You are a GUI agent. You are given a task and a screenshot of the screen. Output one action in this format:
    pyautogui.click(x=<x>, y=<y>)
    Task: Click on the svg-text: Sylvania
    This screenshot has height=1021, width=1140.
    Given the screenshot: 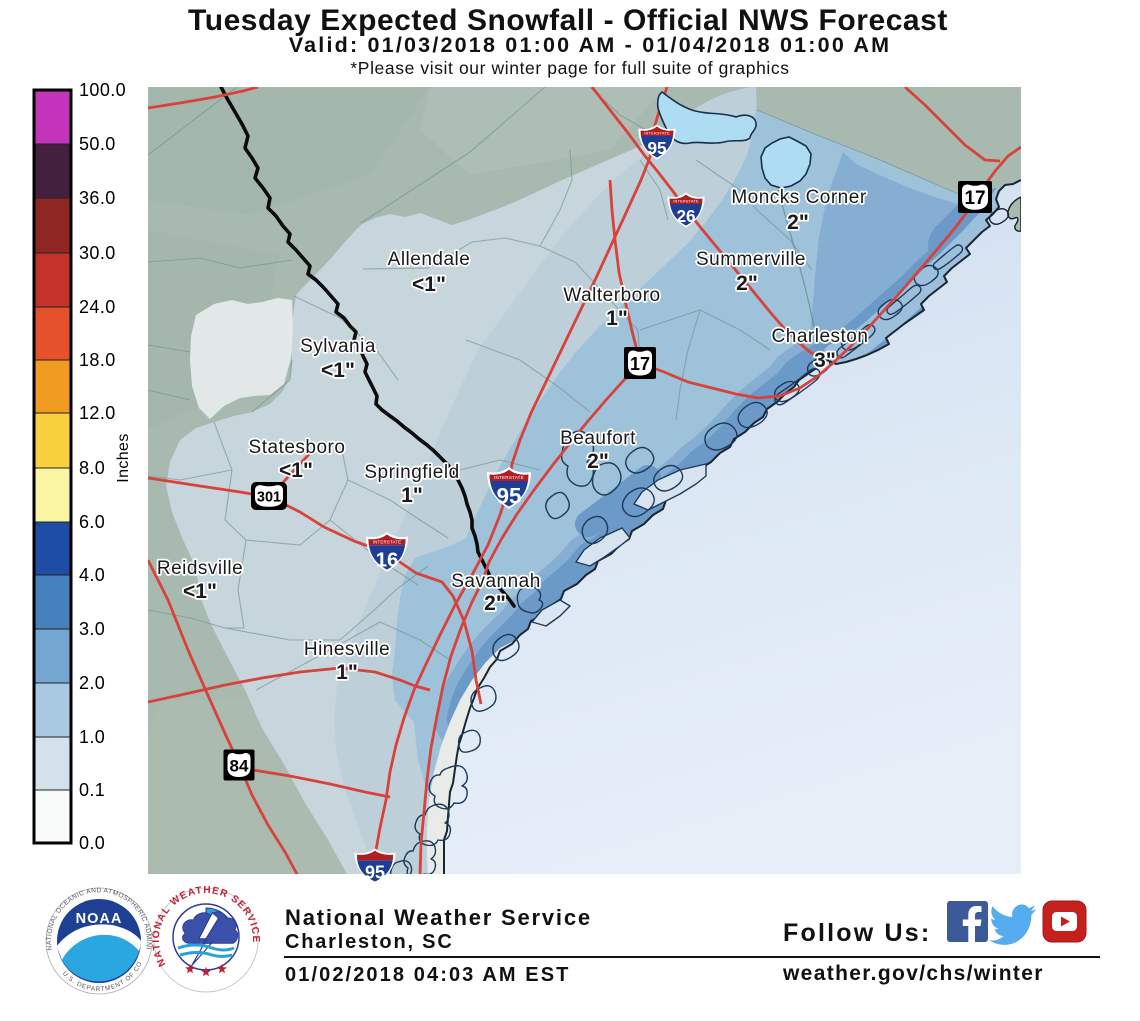 What is the action you would take?
    pyautogui.click(x=338, y=346)
    